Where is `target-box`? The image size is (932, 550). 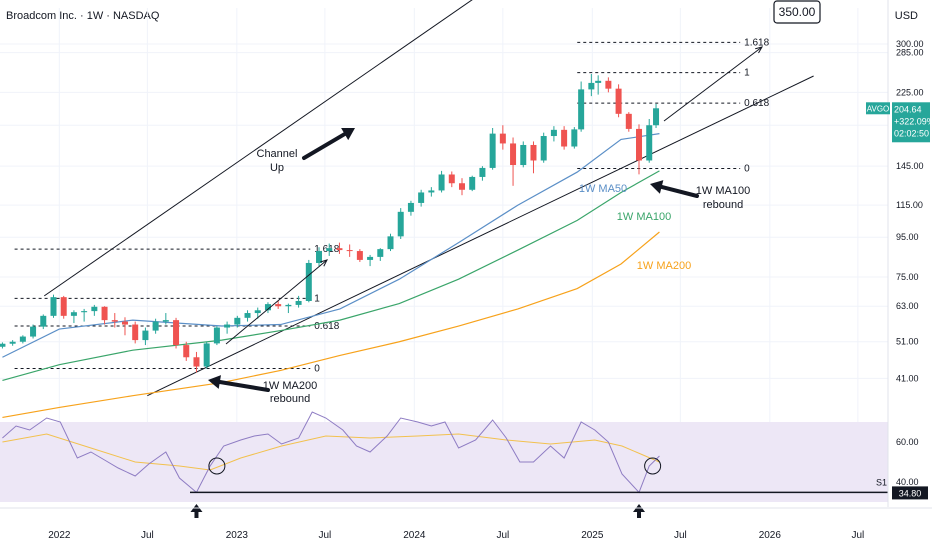 target-box is located at coordinates (797, 12).